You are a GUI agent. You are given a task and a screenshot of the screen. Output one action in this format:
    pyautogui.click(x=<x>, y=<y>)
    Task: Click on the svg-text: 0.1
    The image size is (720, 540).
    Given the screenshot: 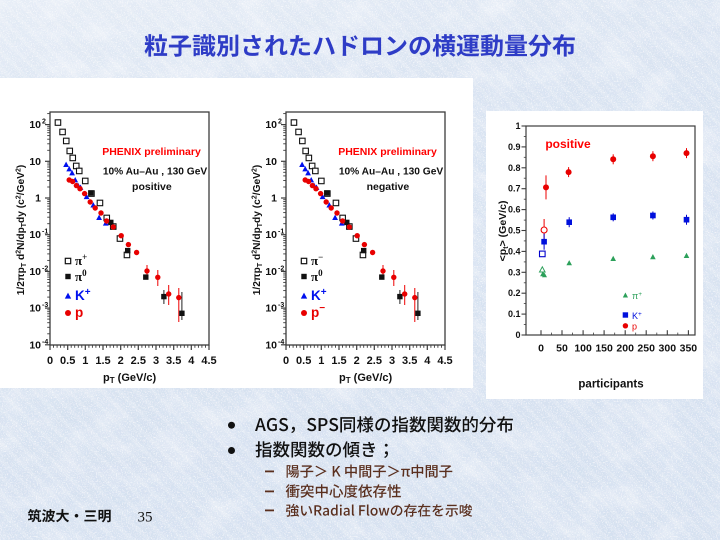 What is the action you would take?
    pyautogui.click(x=514, y=314)
    